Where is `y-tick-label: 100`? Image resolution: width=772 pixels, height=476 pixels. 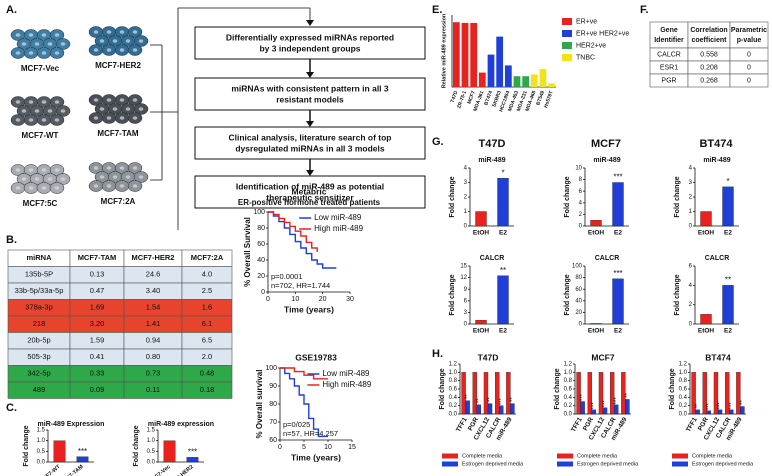 y-tick-label: 100 is located at coordinates (577, 267).